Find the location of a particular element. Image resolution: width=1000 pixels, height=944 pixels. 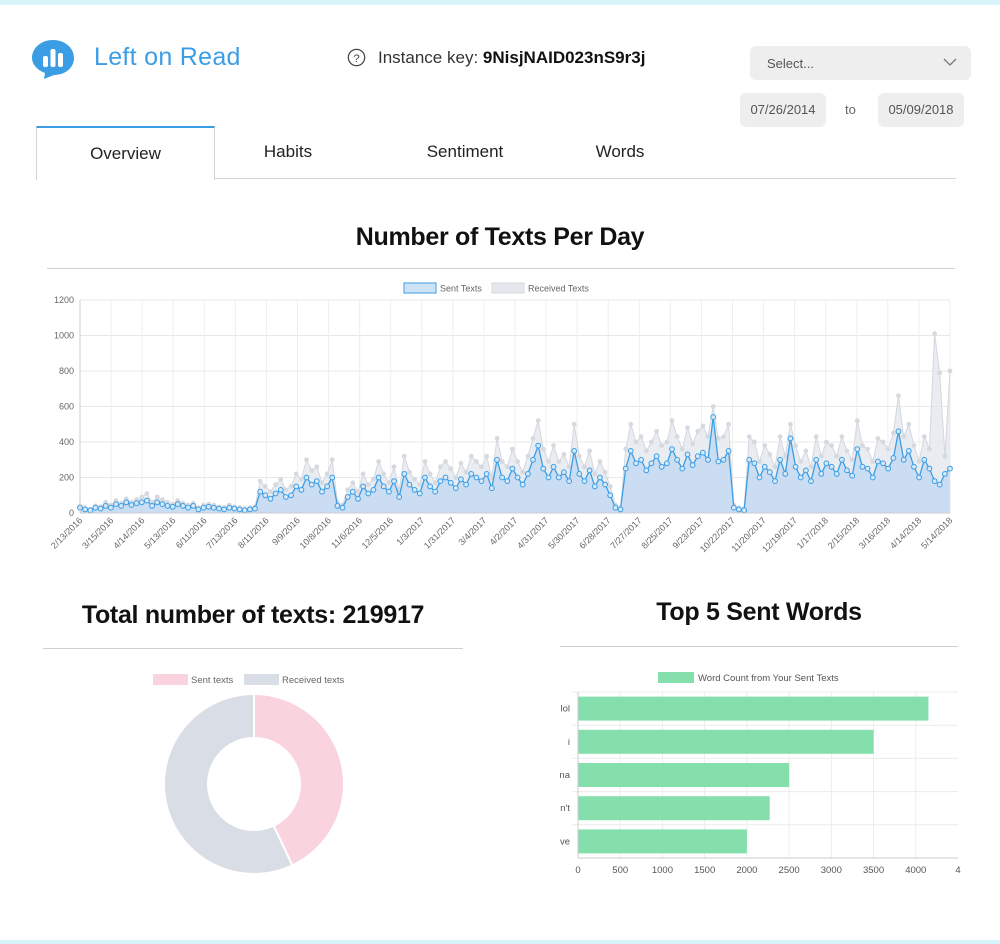

x-tick-label: 4000 is located at coordinates (915, 870).